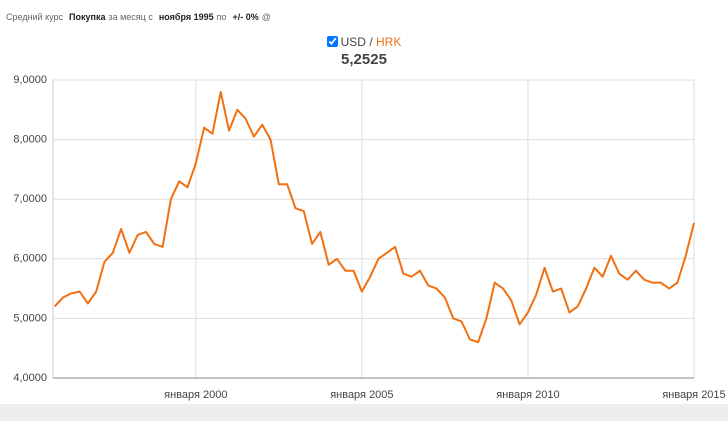 The image size is (728, 421). I want to click on y-tick-label: 8,0000, so click(30, 140).